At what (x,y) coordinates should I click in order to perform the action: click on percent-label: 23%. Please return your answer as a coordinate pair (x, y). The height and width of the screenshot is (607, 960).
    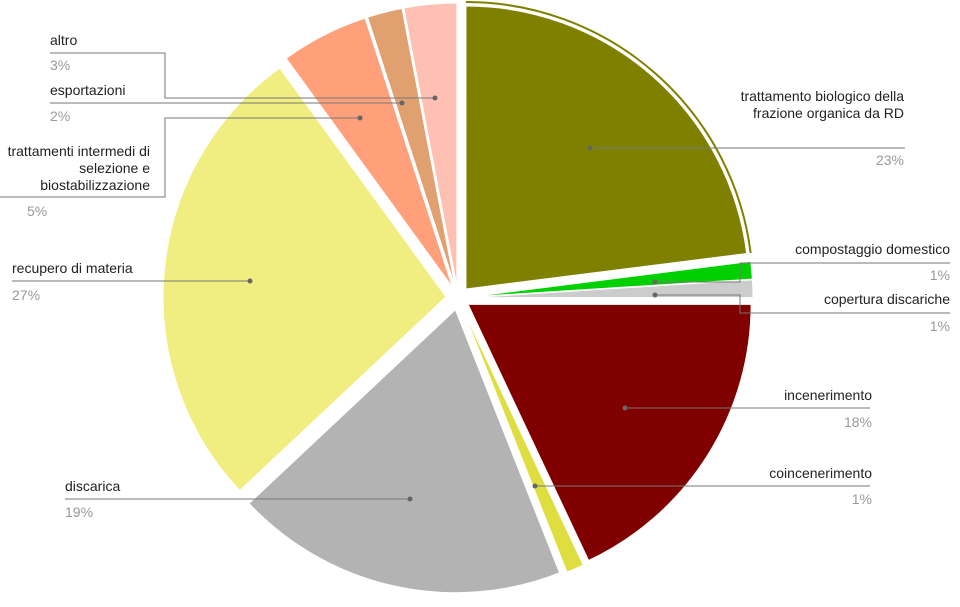
    Looking at the image, I should click on (889, 160).